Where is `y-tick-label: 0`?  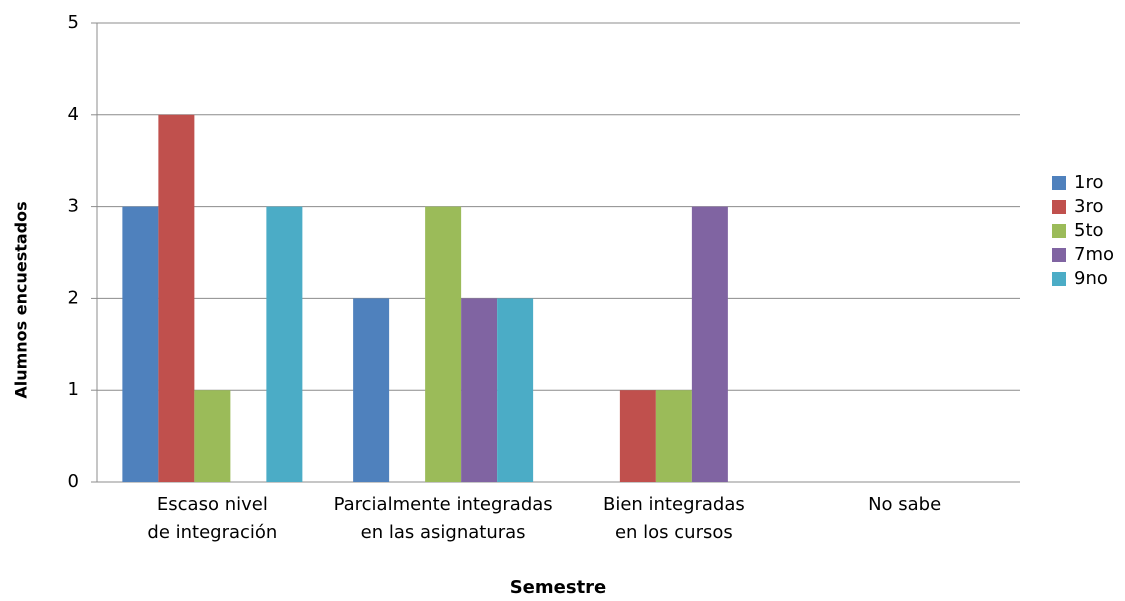
y-tick-label: 0 is located at coordinates (73, 481).